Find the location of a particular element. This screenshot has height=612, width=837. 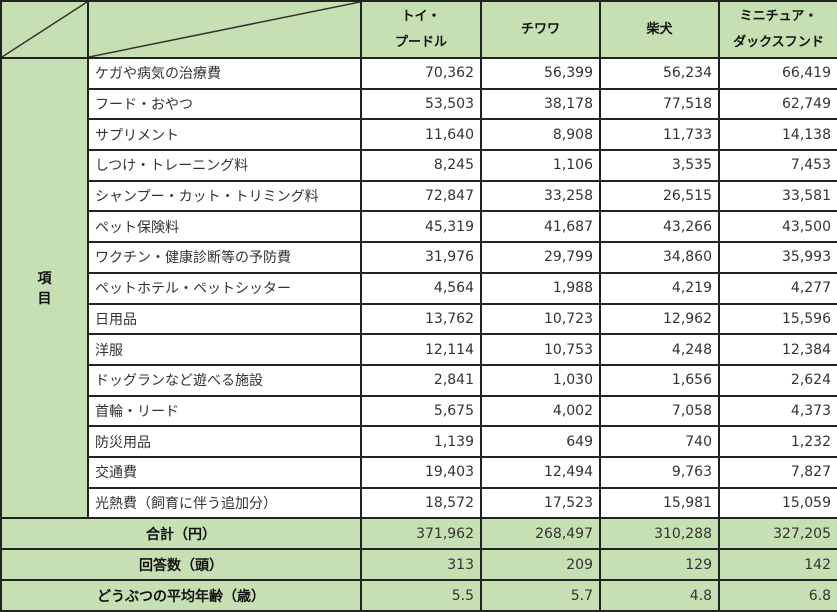

table-row: ワクチン・健康診断等の予防費 31,976 29,799 34,860 35,993 is located at coordinates (419, 257).